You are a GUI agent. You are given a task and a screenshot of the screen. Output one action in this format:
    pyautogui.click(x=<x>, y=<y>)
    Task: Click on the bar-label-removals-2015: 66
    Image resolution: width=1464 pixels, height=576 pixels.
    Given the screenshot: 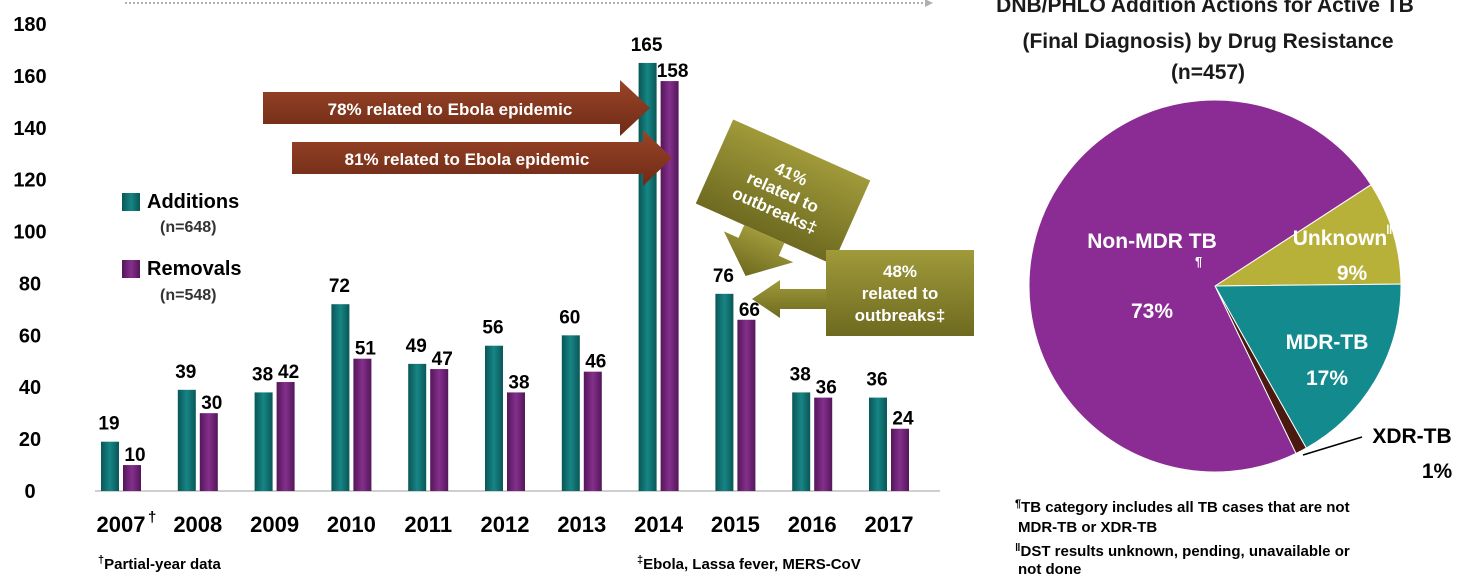 What is the action you would take?
    pyautogui.click(x=749, y=310)
    